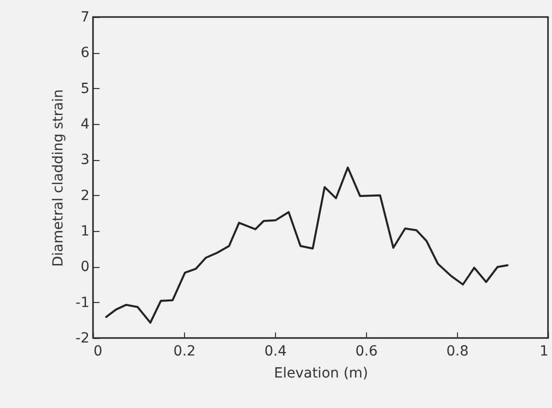 The height and width of the screenshot is (408, 552). I want to click on y-tick-label: 6, so click(85, 53).